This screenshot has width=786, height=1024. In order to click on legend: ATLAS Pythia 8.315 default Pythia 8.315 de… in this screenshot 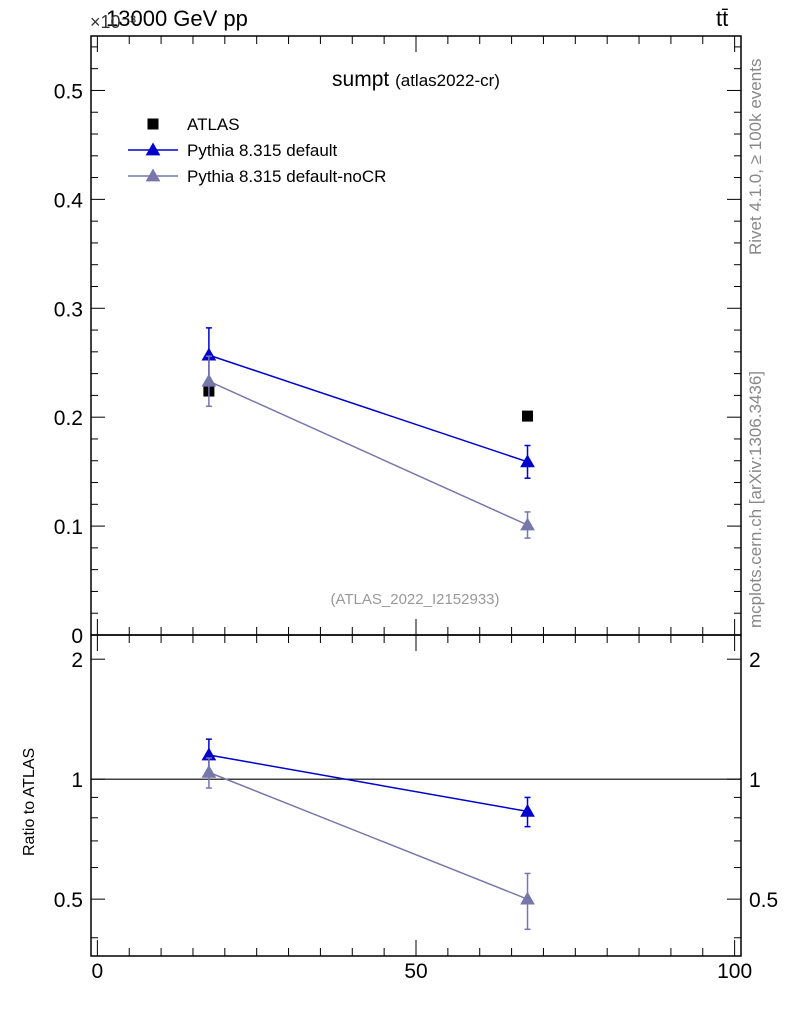, I will do `click(257, 150)`.